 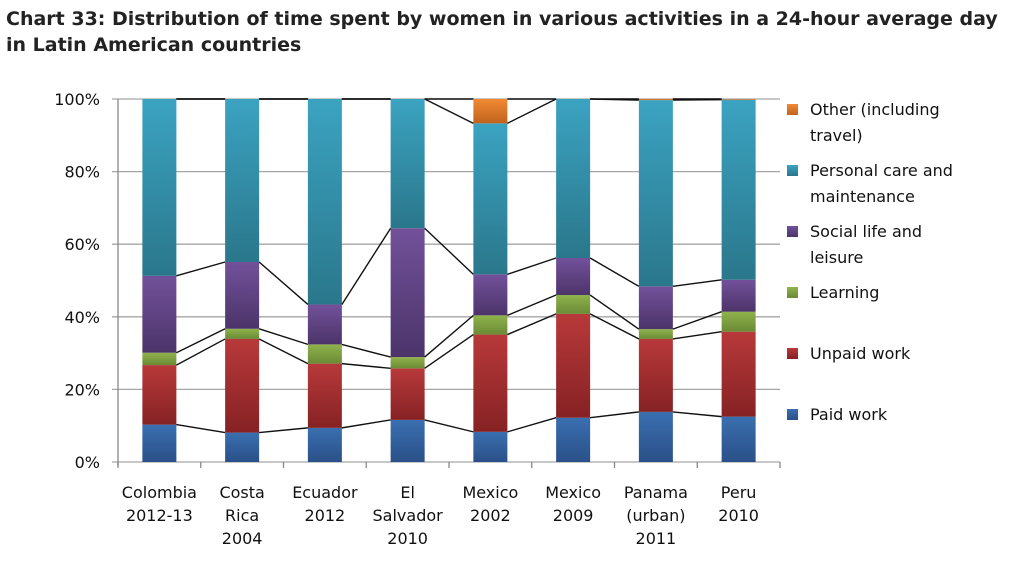 What do you see at coordinates (241, 492) in the screenshot?
I see `x-category-label: Costa` at bounding box center [241, 492].